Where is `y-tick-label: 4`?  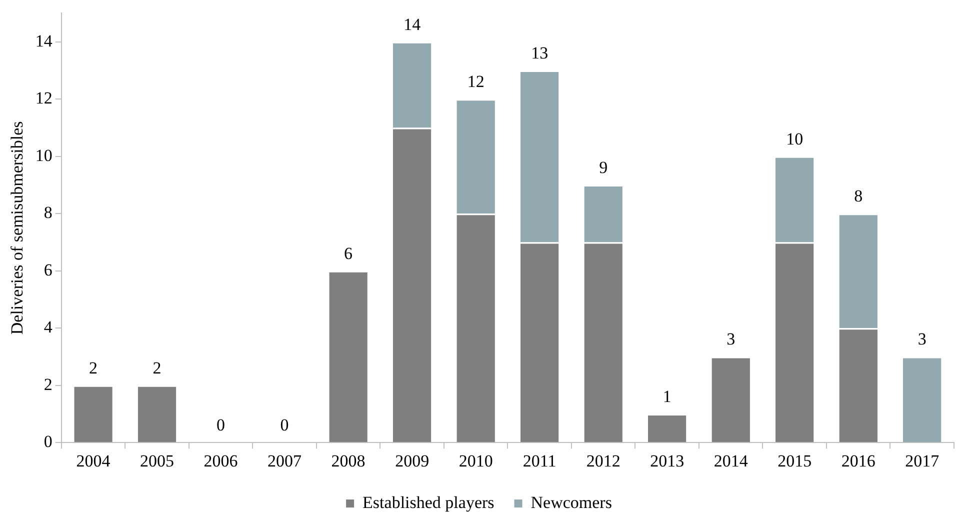 y-tick-label: 4 is located at coordinates (48, 327).